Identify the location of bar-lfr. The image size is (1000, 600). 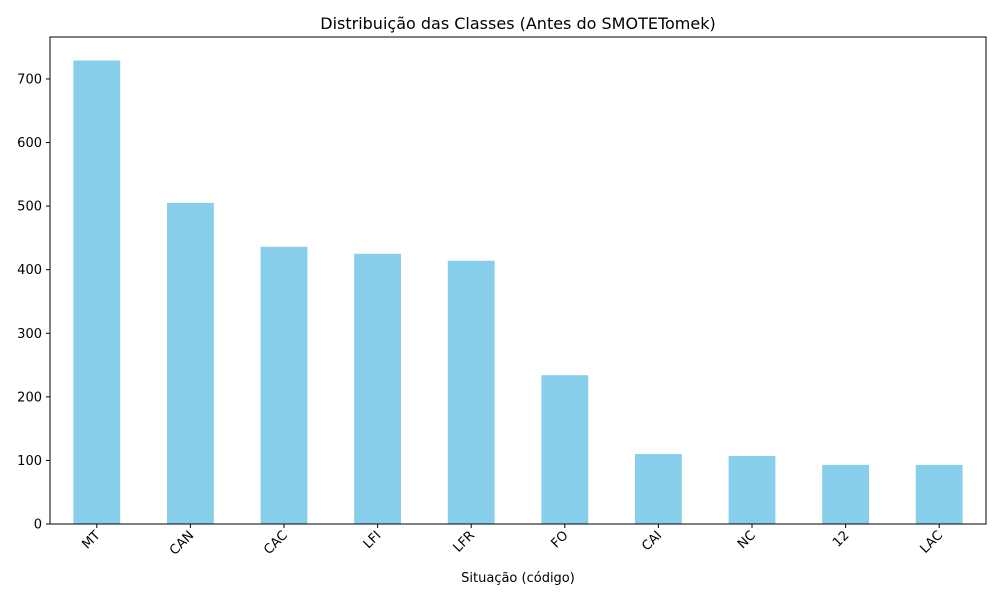
(471, 392).